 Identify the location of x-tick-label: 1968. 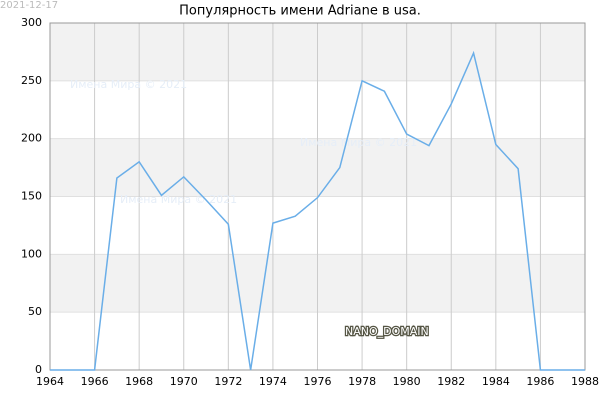
(139, 381).